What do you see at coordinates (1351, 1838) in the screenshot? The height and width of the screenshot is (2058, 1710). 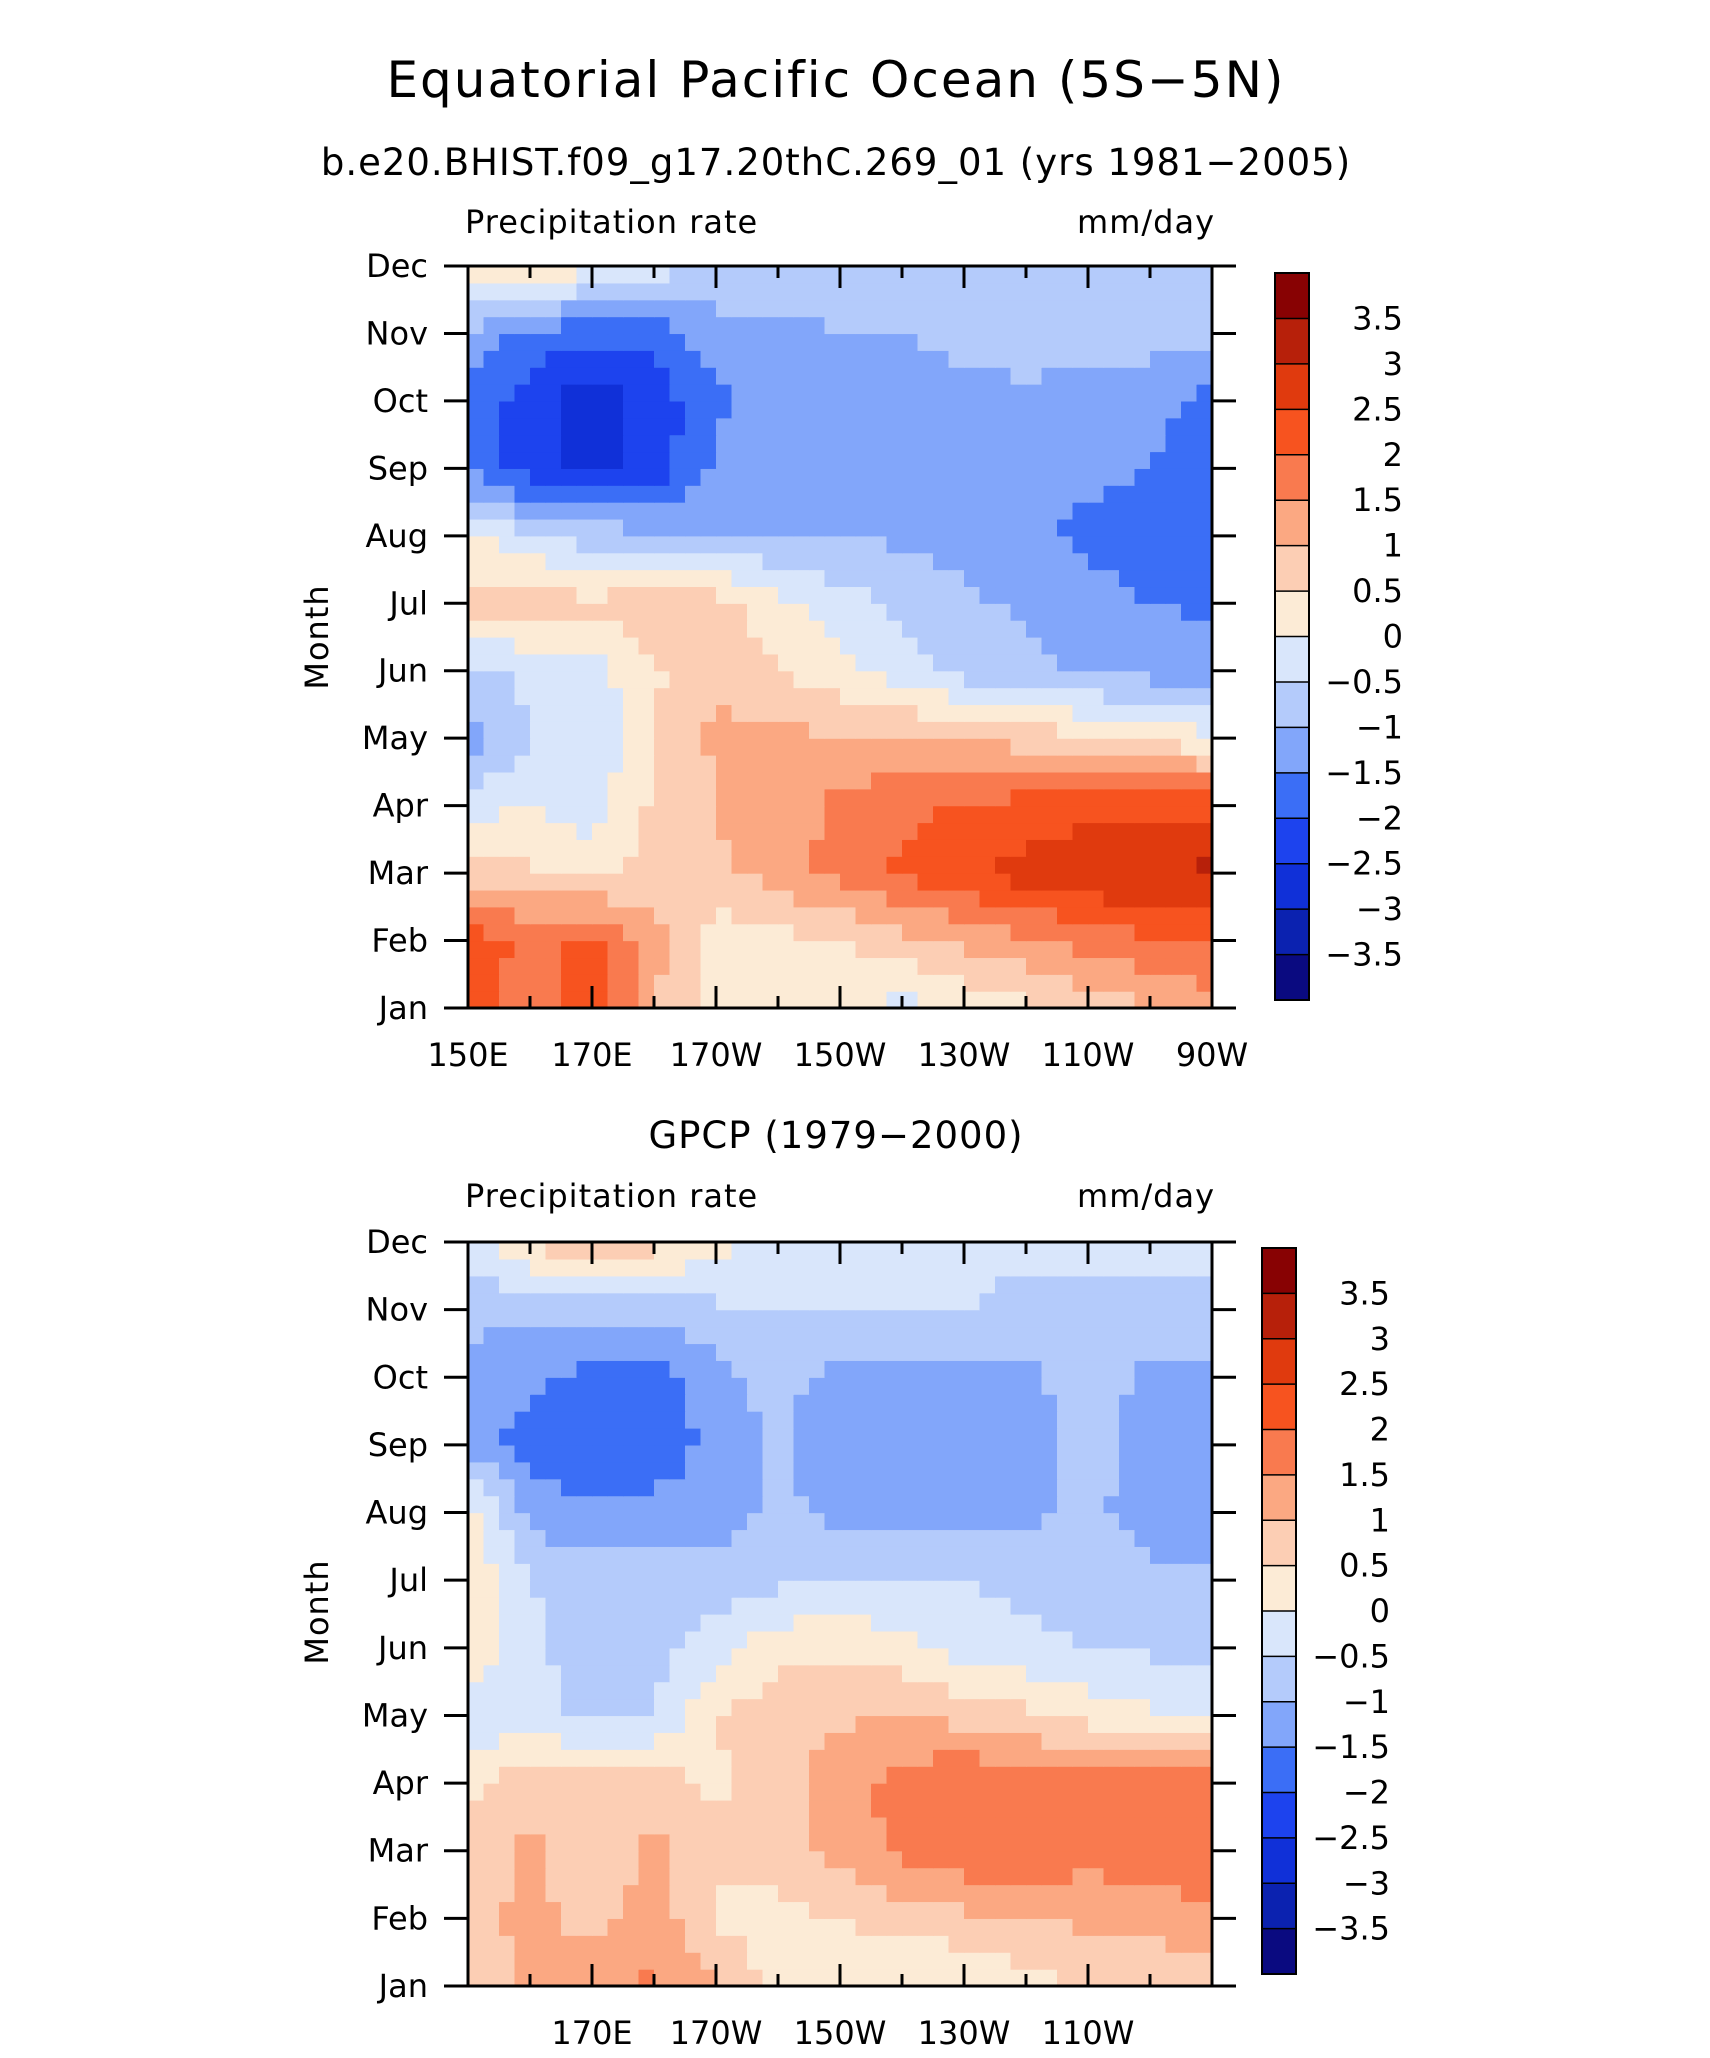 I see `colorbar-label: −2.5` at bounding box center [1351, 1838].